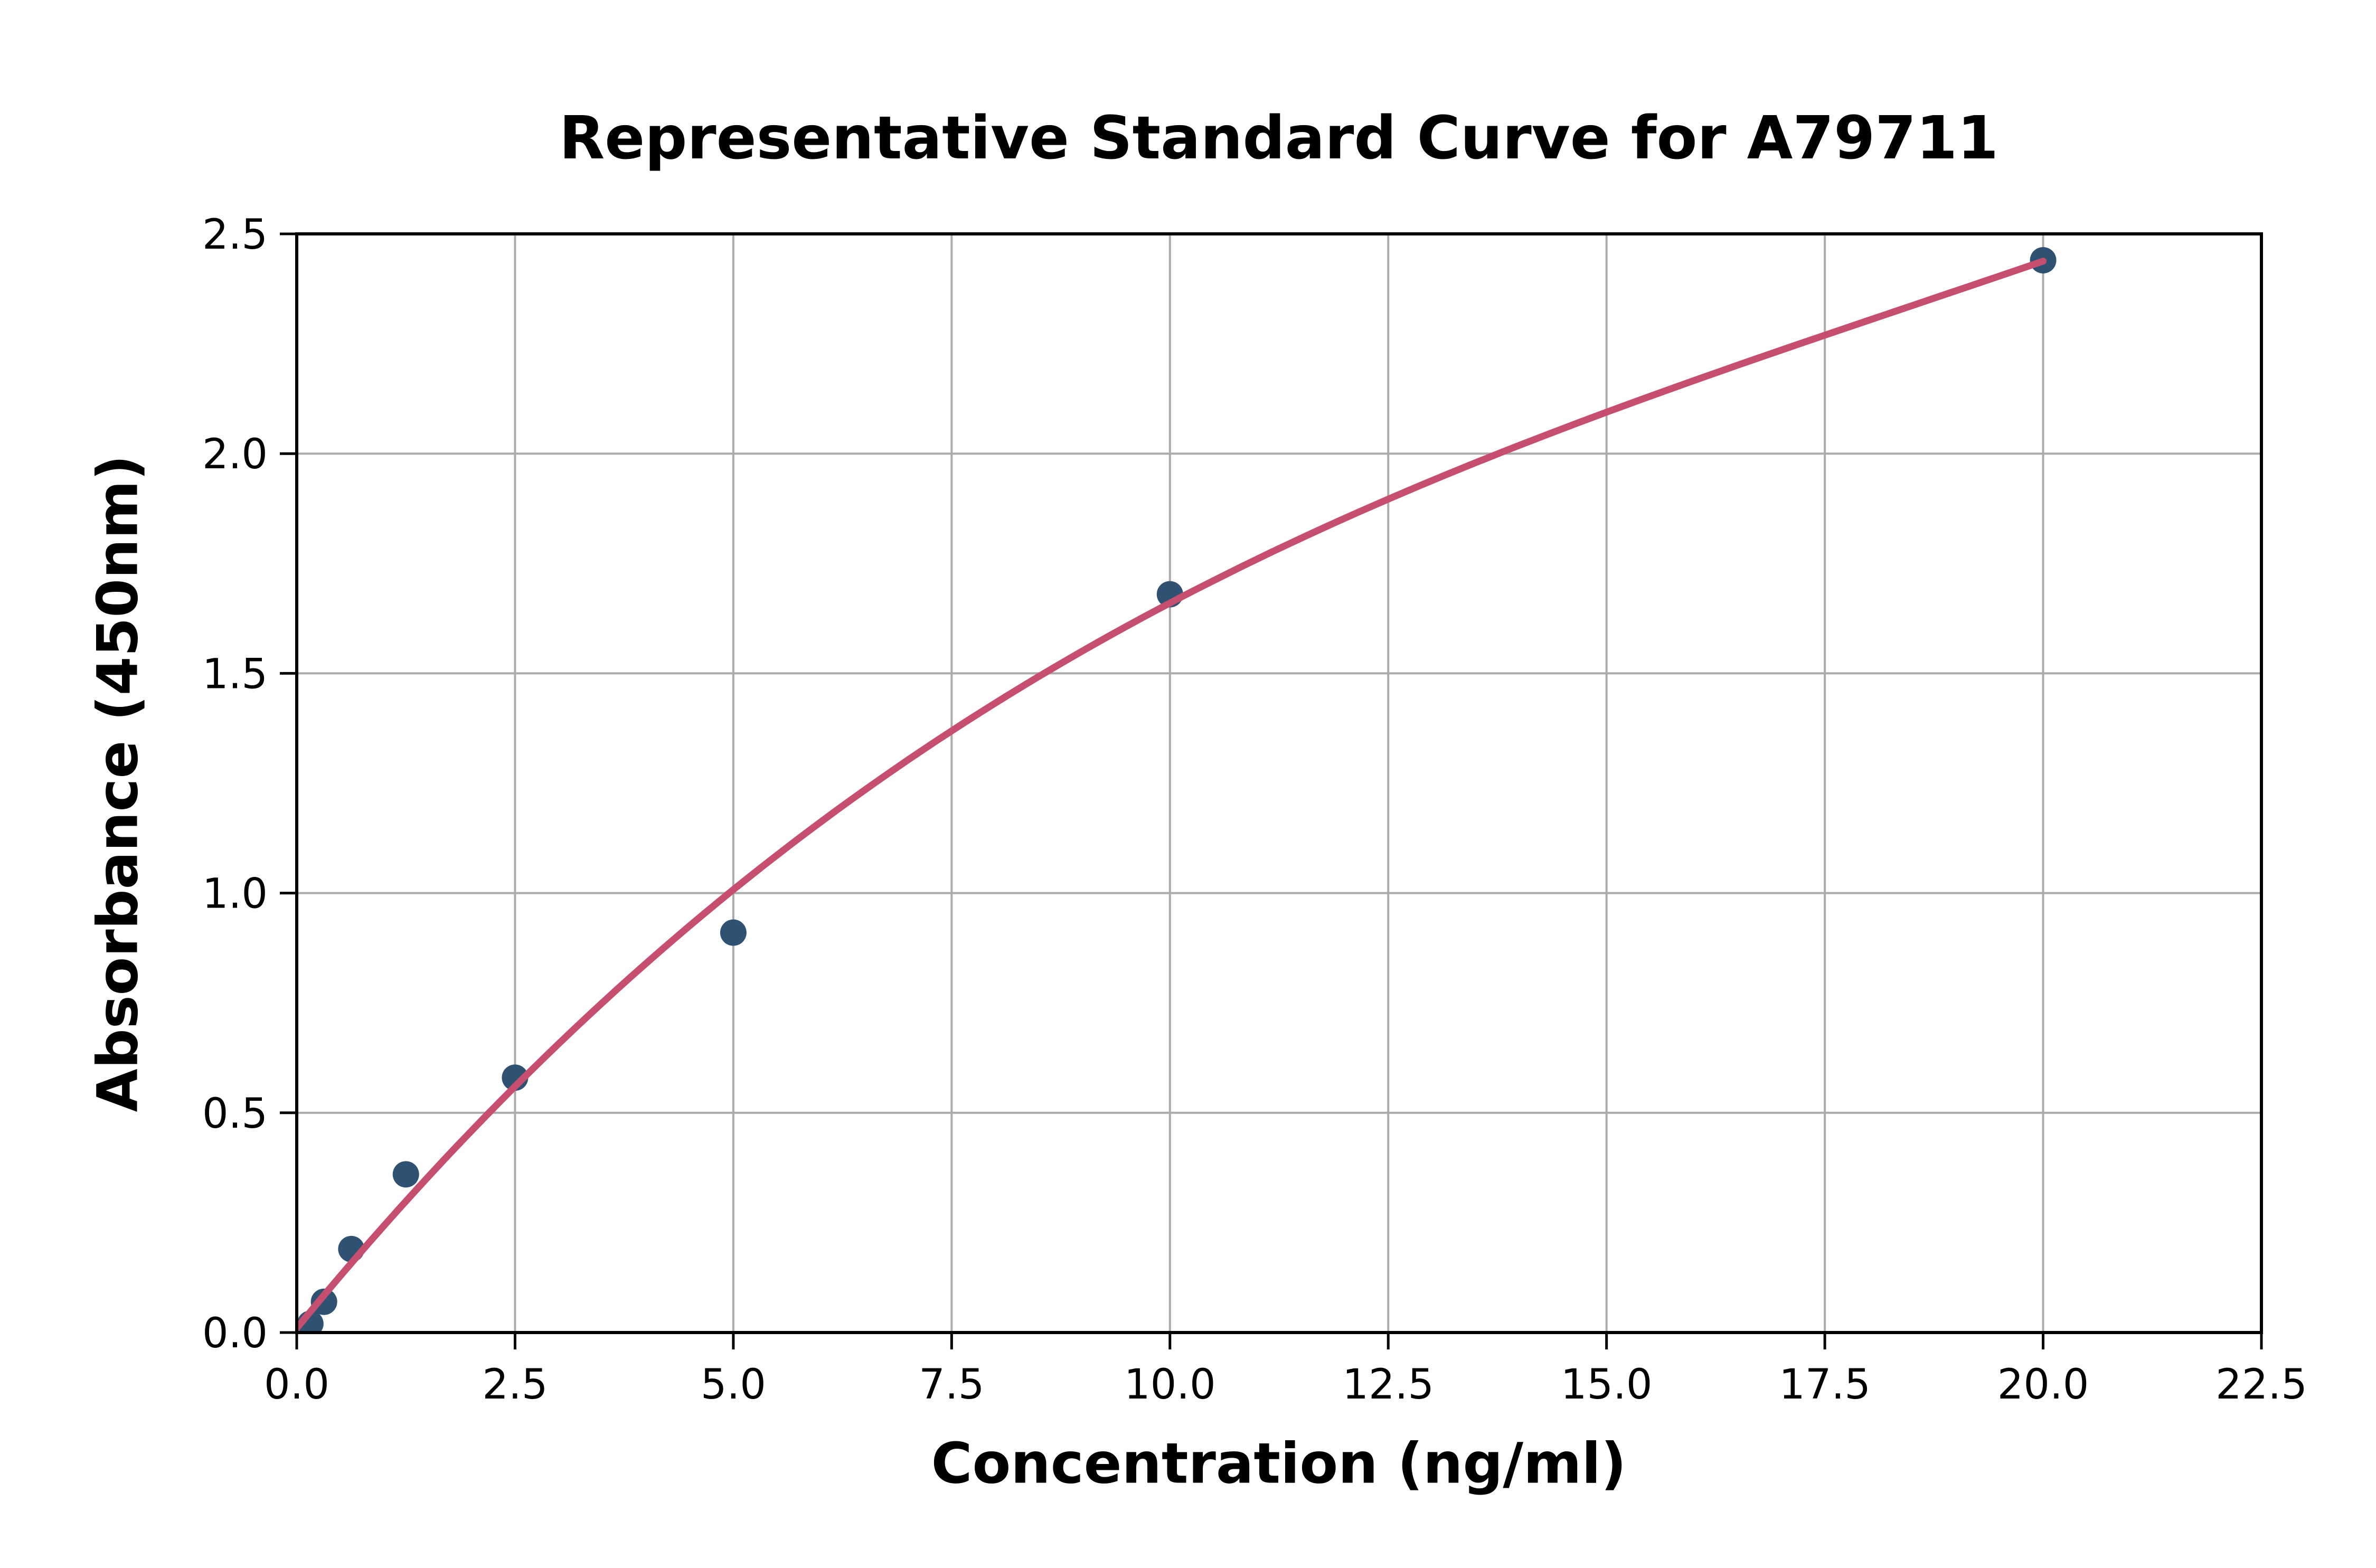  What do you see at coordinates (2043, 1385) in the screenshot?
I see `x-tick-label: 20.0` at bounding box center [2043, 1385].